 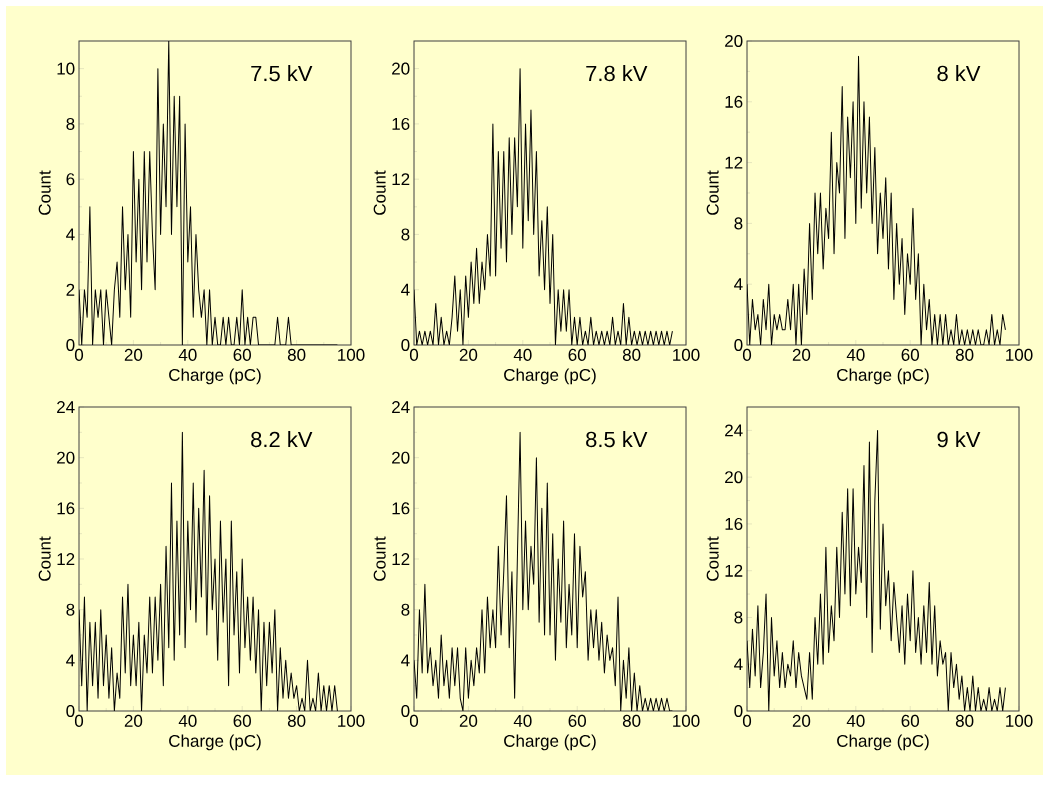 What do you see at coordinates (617, 439) in the screenshot?
I see `annotation: 8.5 kV` at bounding box center [617, 439].